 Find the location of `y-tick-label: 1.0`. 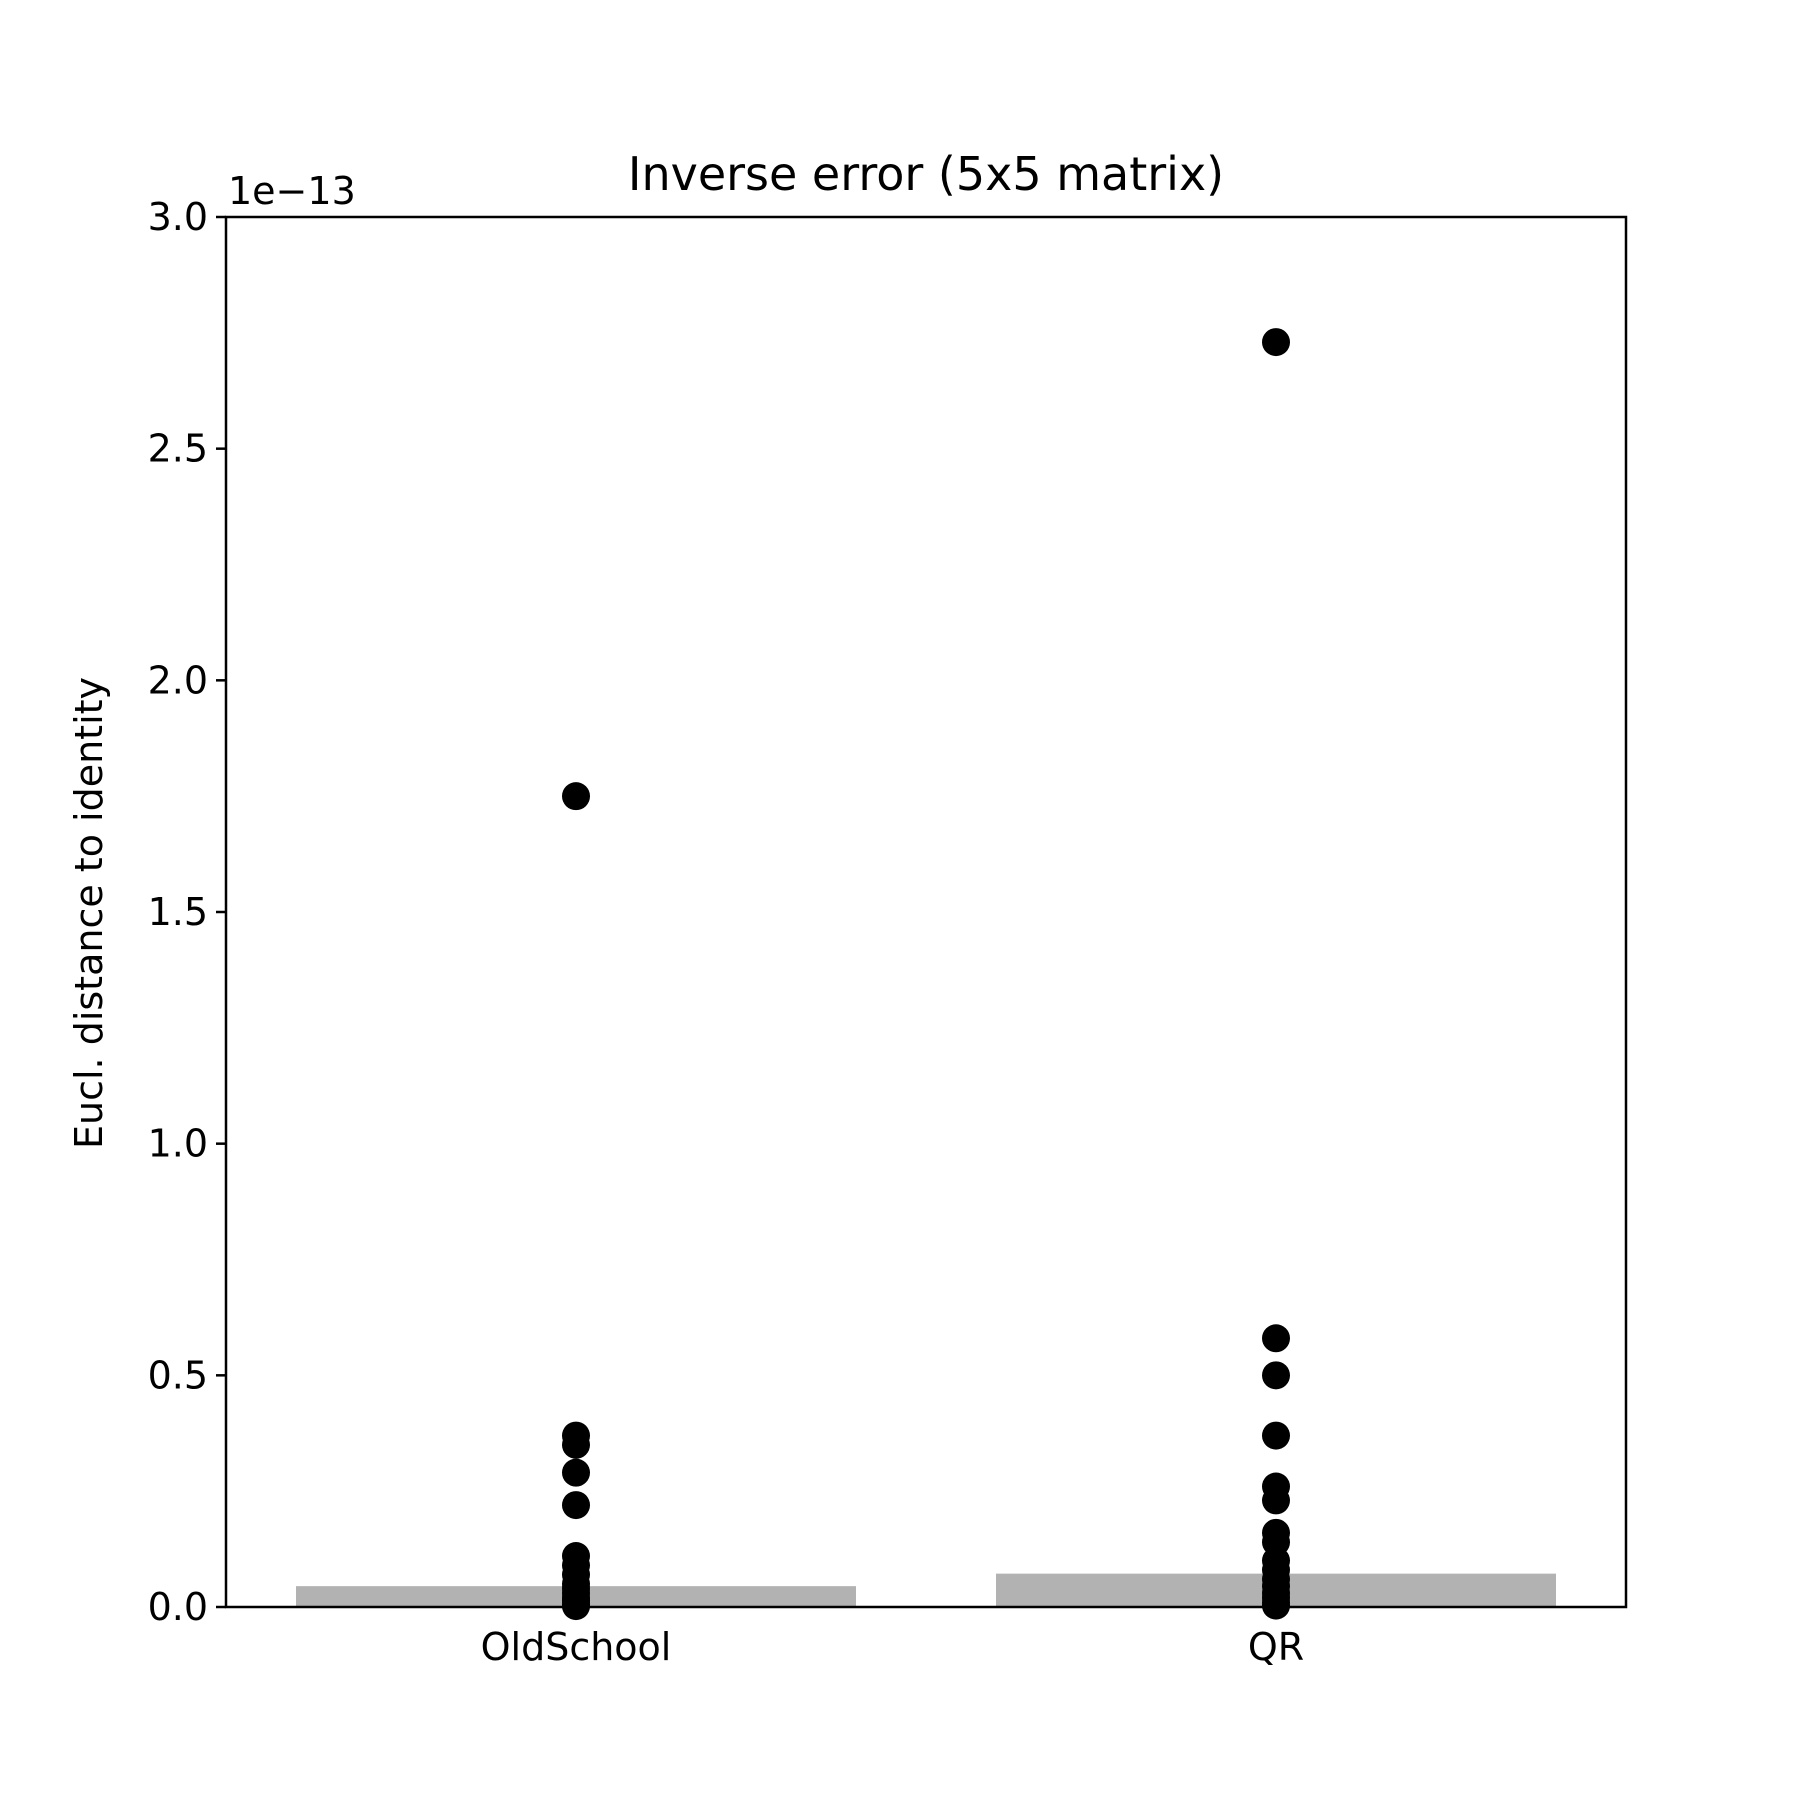

y-tick-label: 1.0 is located at coordinates (178, 1144).